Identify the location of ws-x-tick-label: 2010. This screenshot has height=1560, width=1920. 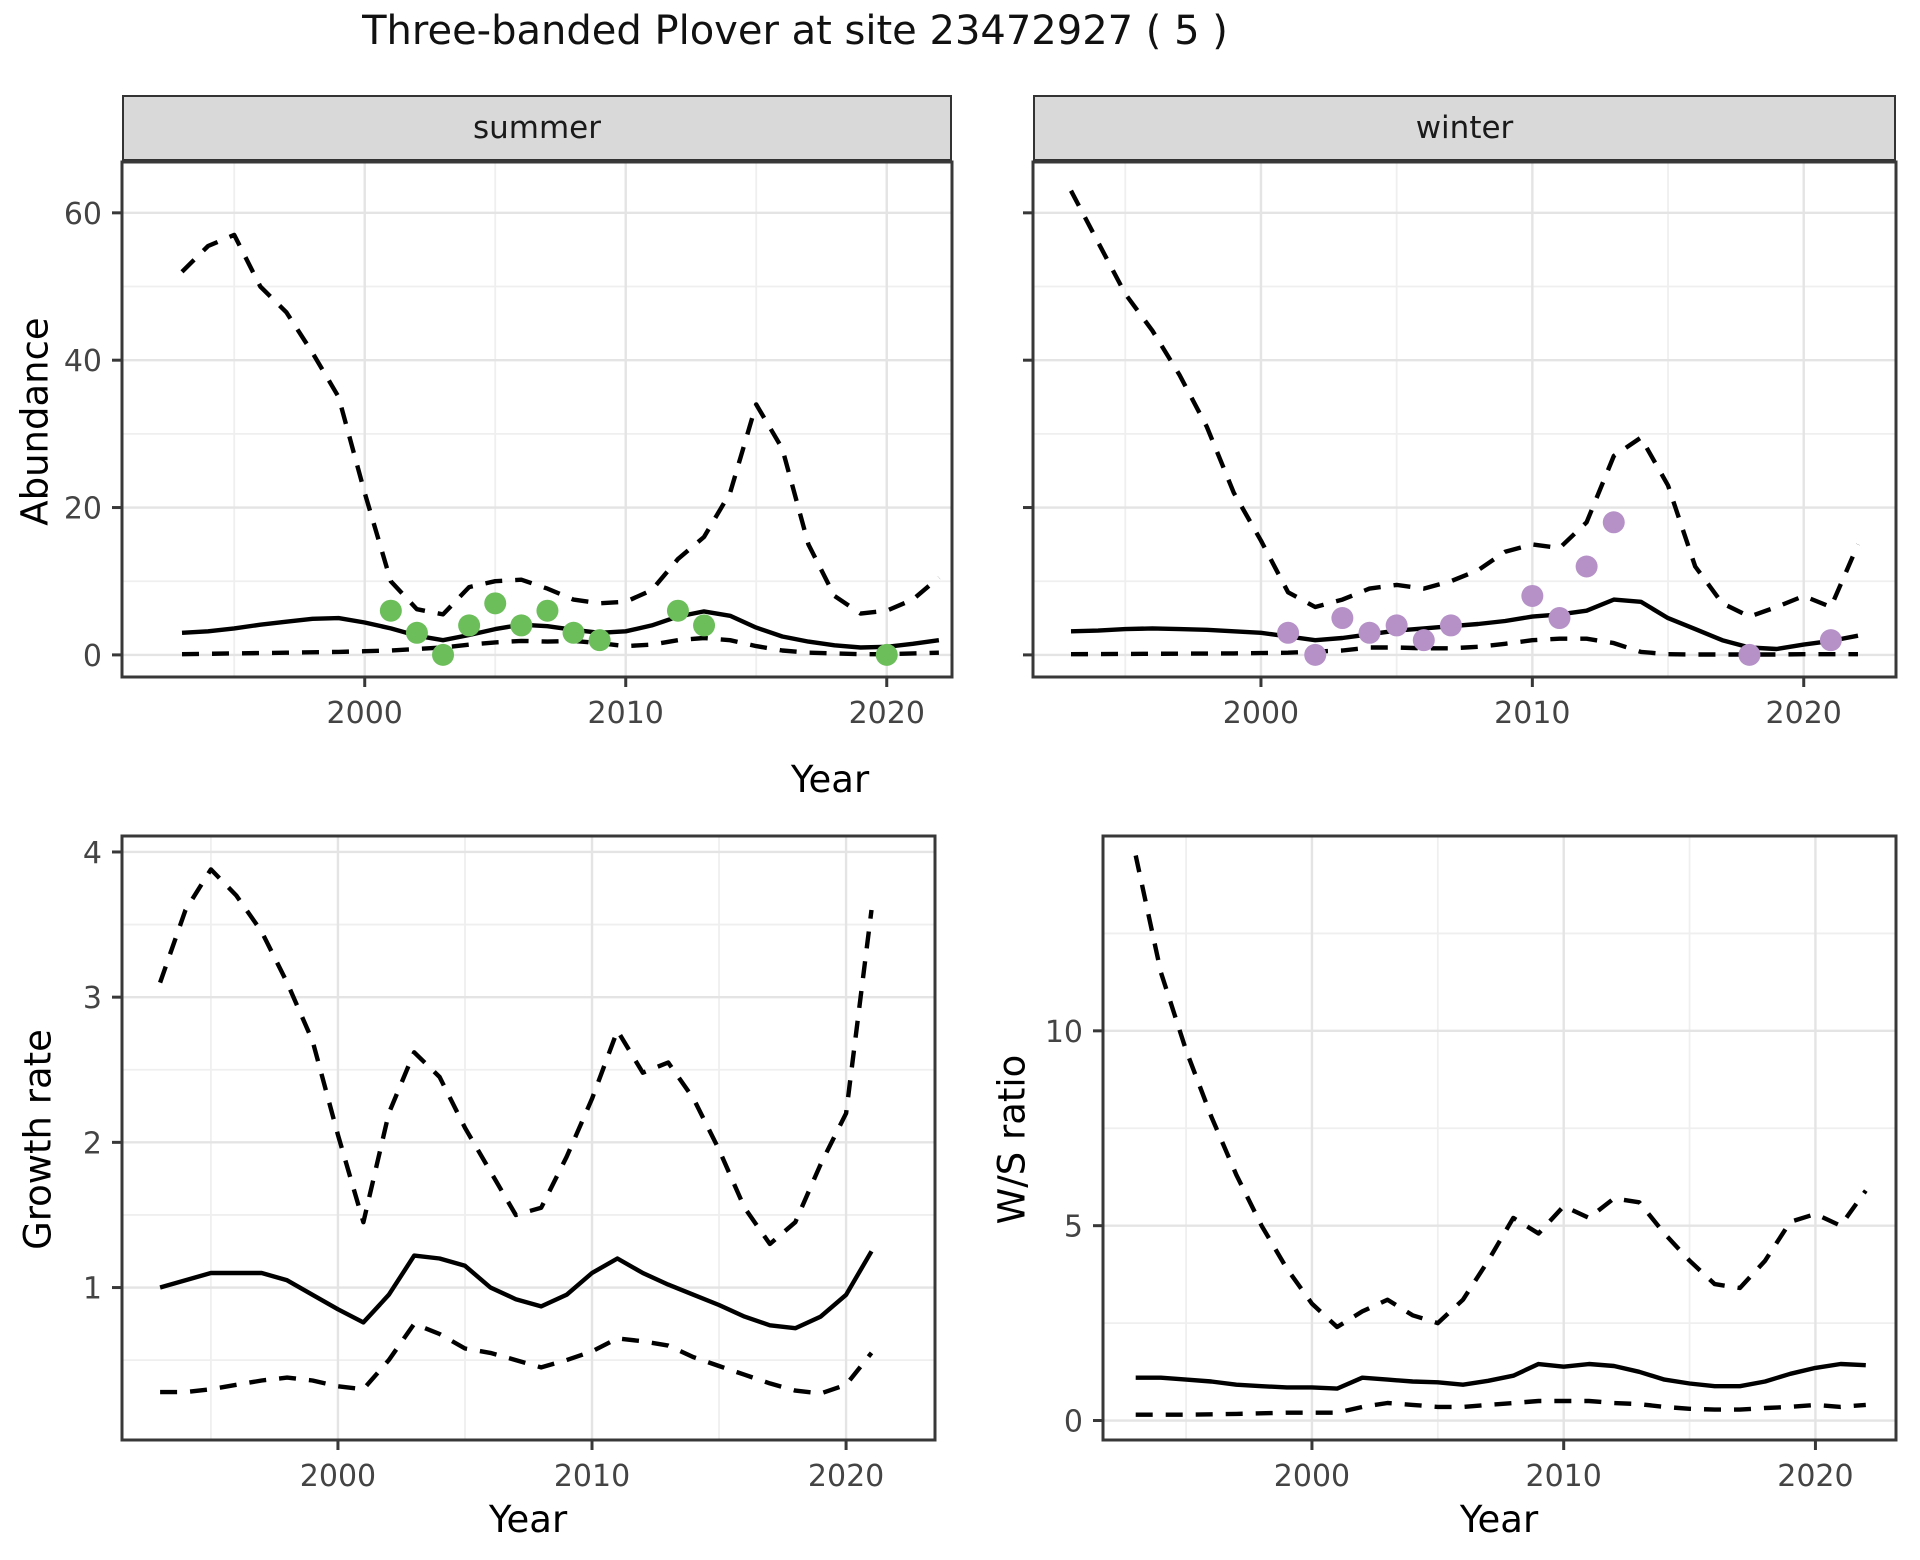
(1564, 1476).